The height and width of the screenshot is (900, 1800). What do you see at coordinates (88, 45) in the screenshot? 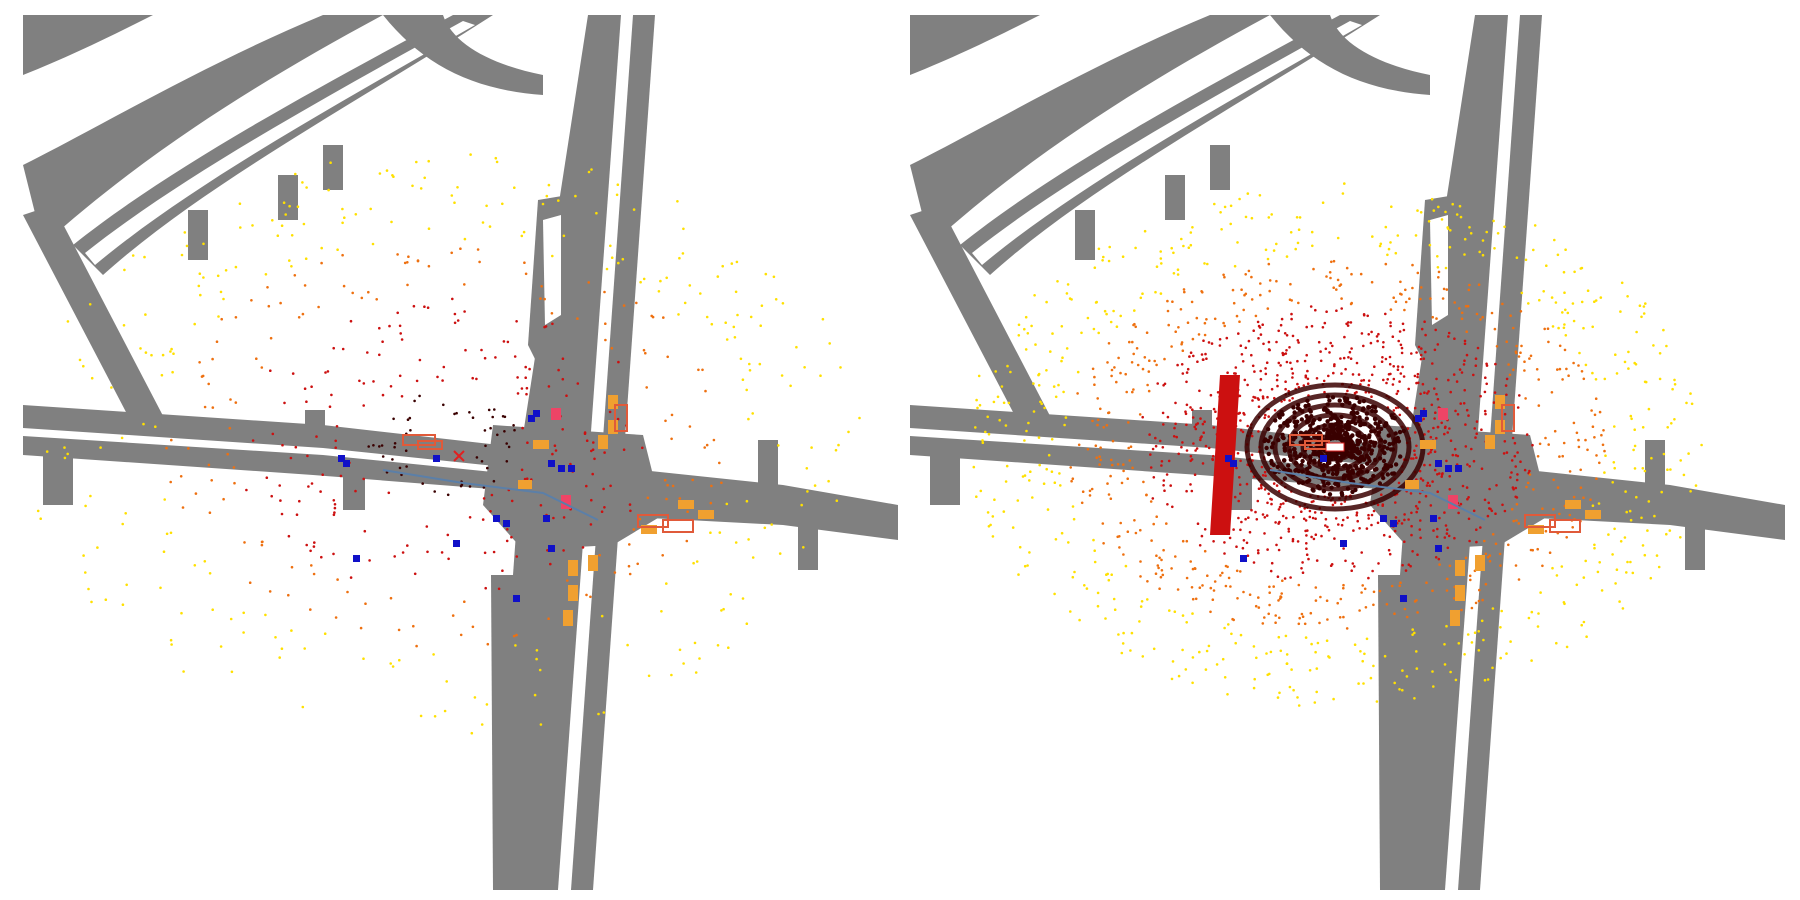
I see `ramp-north-corner` at bounding box center [88, 45].